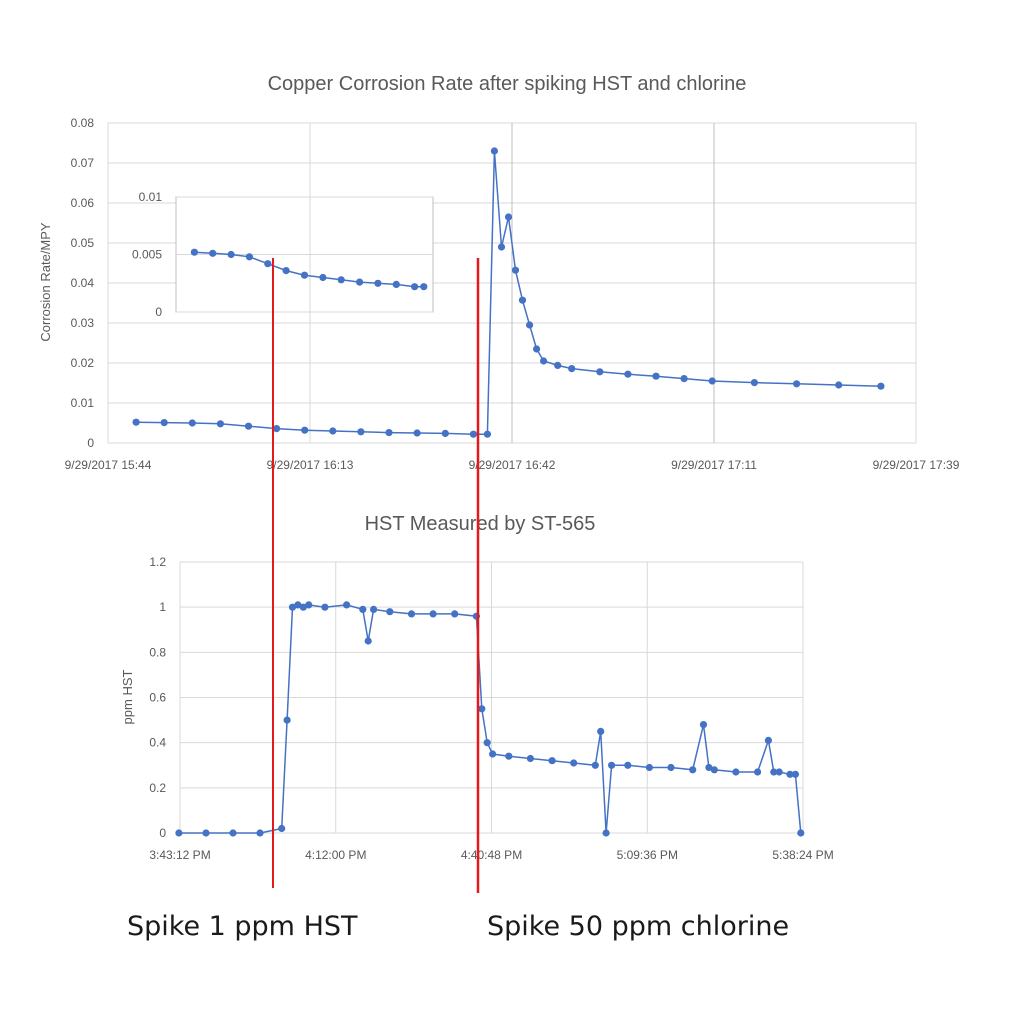 This screenshot has height=1024, width=1013. I want to click on inset-y-tick: 0.01, so click(151, 197).